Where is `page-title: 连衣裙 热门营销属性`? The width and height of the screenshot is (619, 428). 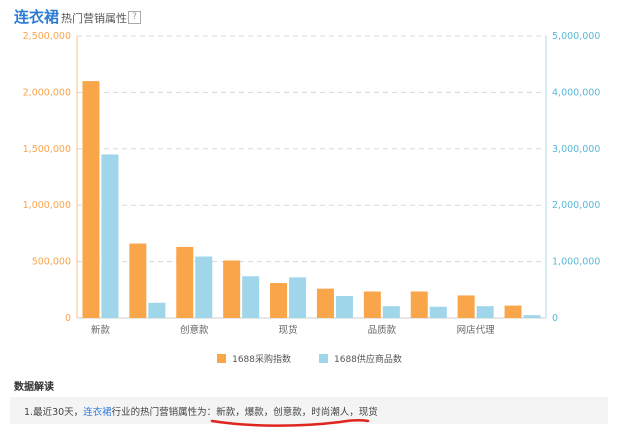 page-title: 连衣裙 热门营销属性 is located at coordinates (70, 16).